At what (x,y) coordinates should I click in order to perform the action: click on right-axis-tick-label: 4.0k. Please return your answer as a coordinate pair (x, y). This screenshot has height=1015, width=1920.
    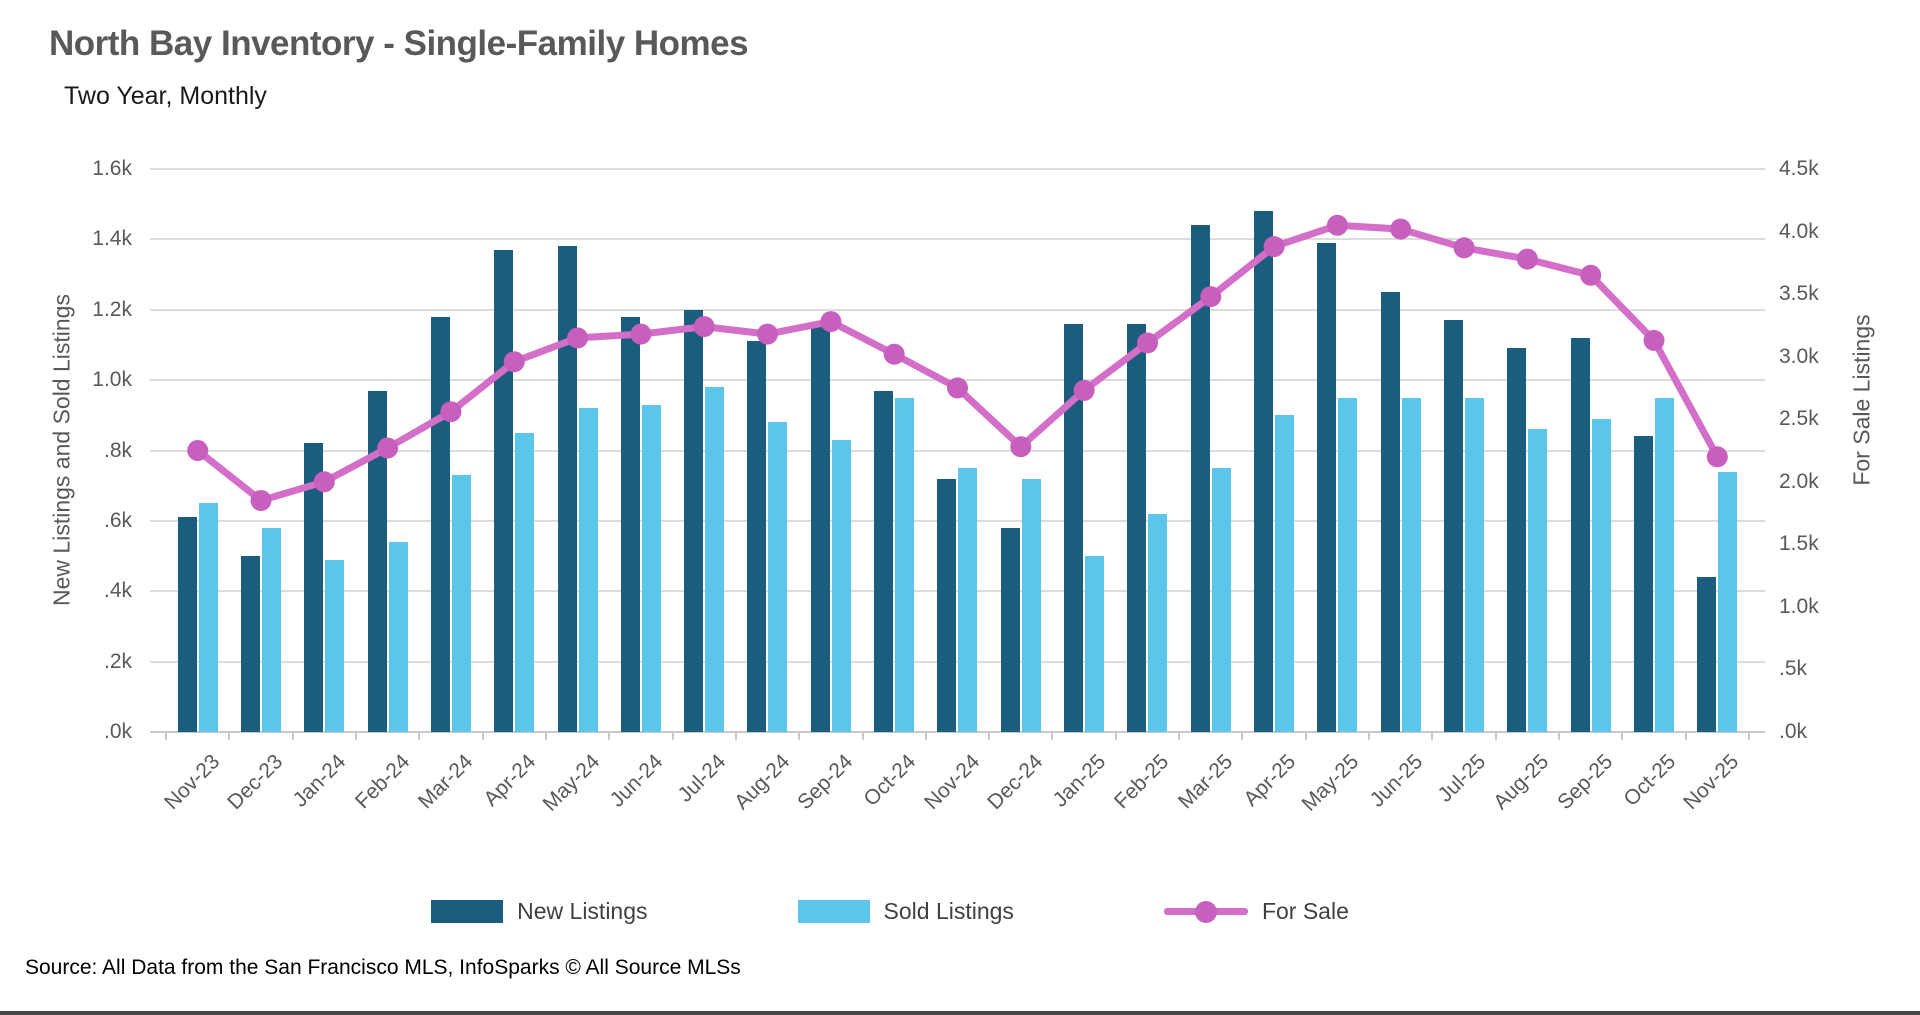
    Looking at the image, I should click on (1799, 231).